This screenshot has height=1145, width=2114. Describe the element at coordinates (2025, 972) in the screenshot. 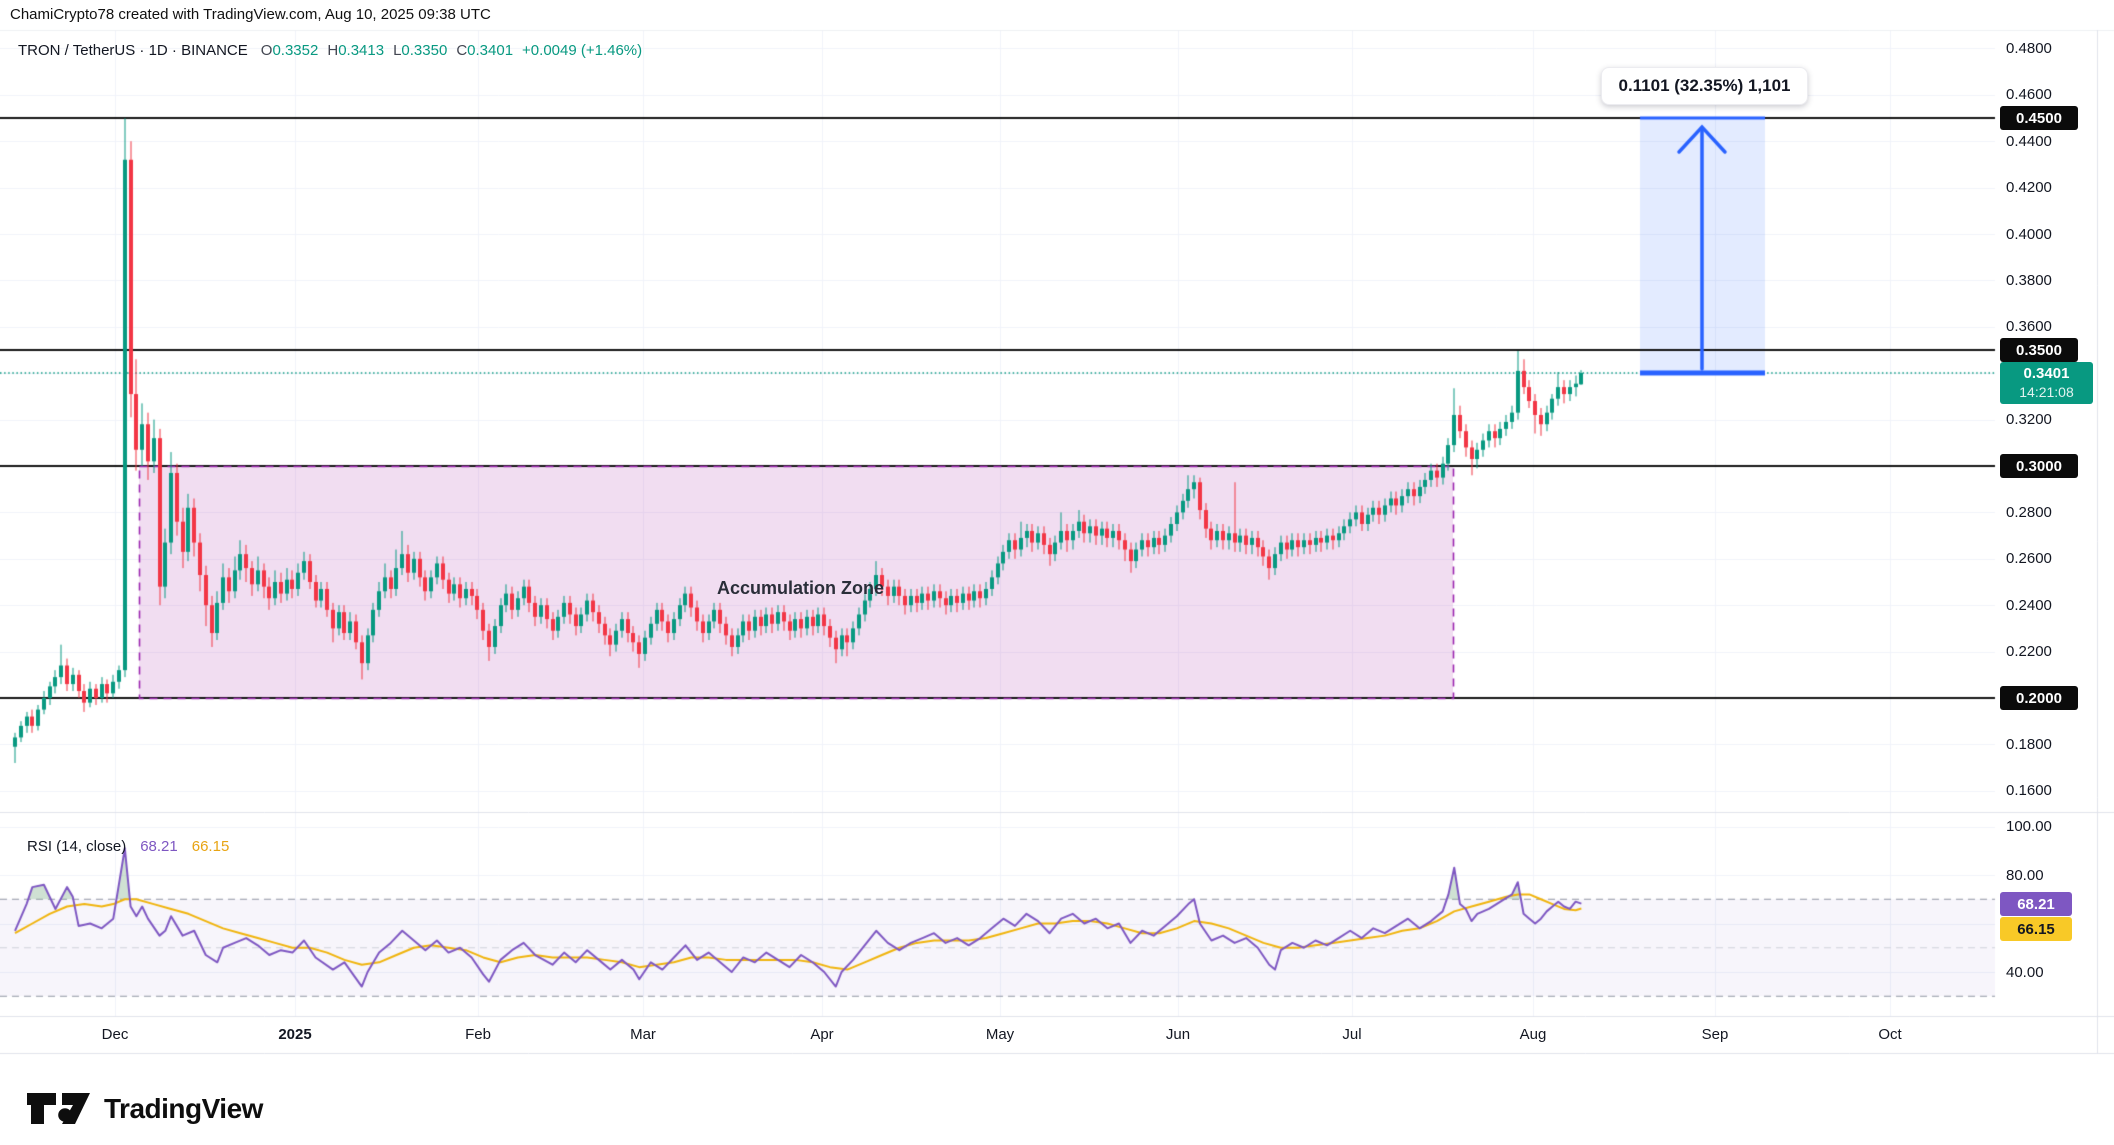

I see `rsi-tick-label: 40.00` at that location.